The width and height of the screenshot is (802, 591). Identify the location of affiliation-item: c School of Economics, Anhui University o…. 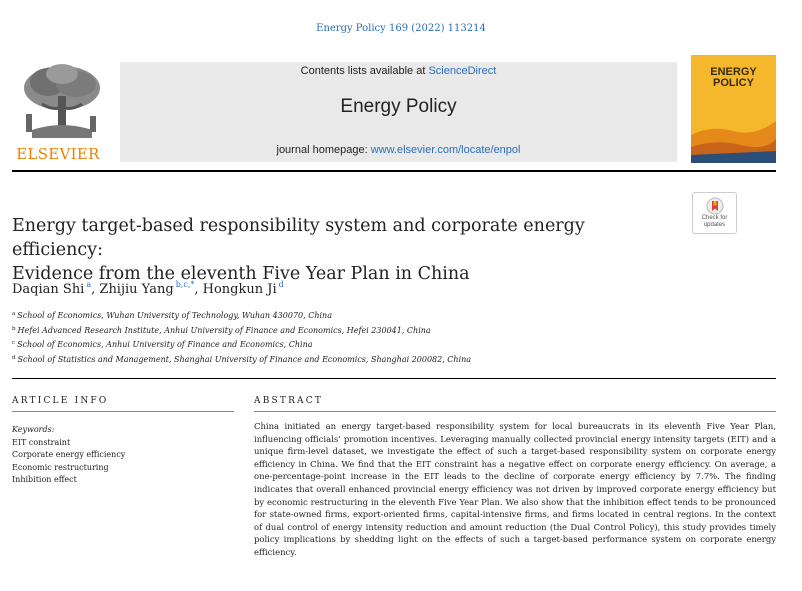
(362, 344).